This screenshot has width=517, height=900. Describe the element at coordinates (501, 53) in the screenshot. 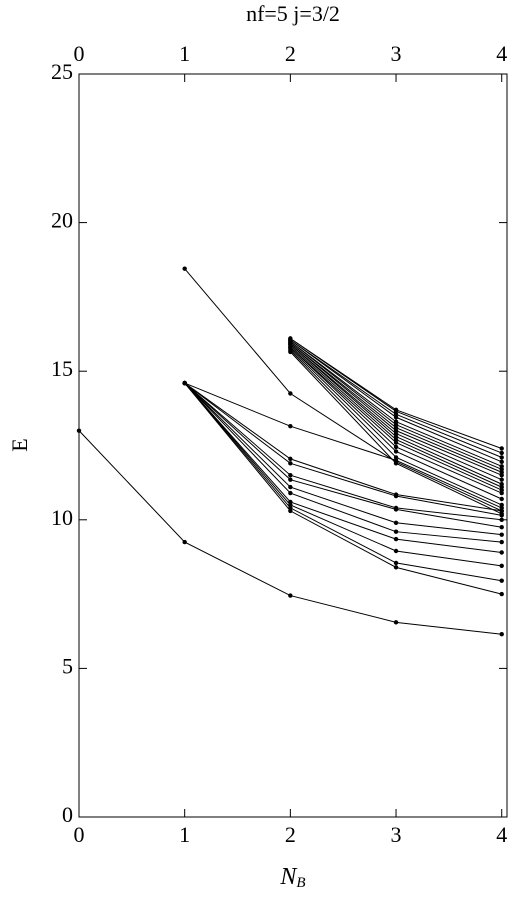

I see `x-tick-label-top: 4` at that location.